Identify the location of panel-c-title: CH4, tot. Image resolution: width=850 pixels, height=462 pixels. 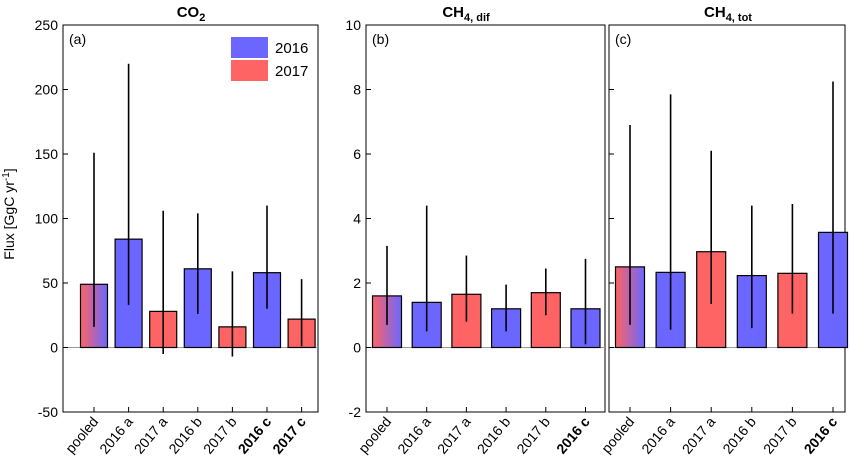
(728, 14).